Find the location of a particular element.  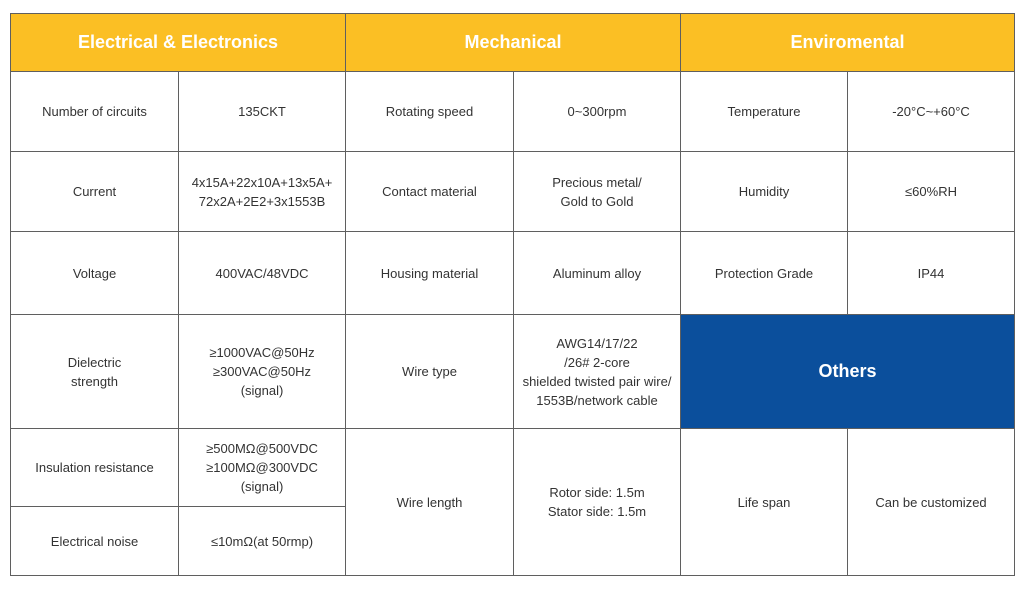

life-span-label: Life span is located at coordinates (764, 502).